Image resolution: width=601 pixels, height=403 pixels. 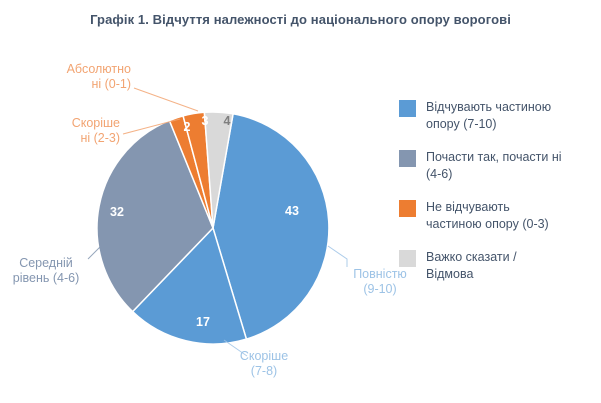 What do you see at coordinates (46, 270) in the screenshot?
I see `callout-seredniy-riven: Середній рівень (4-6)` at bounding box center [46, 270].